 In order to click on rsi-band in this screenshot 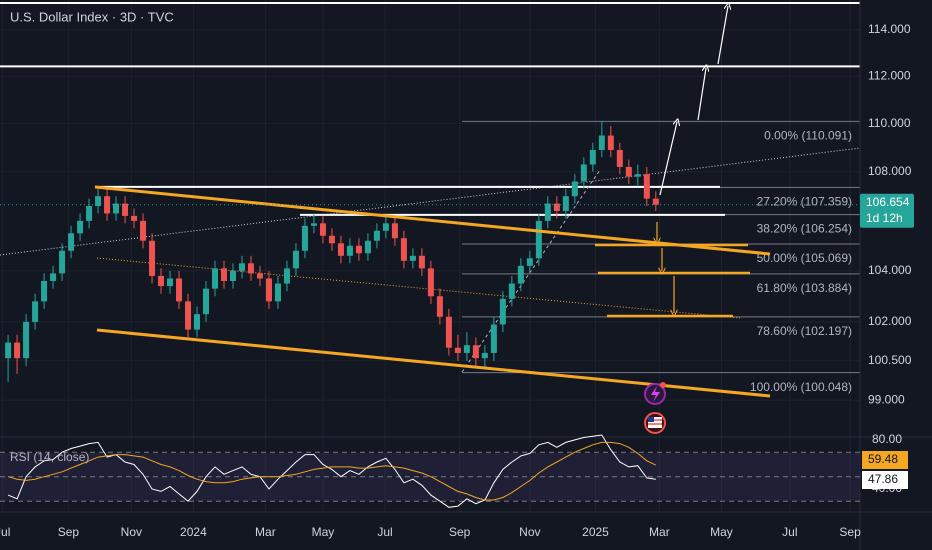, I will do `click(430, 477)`.